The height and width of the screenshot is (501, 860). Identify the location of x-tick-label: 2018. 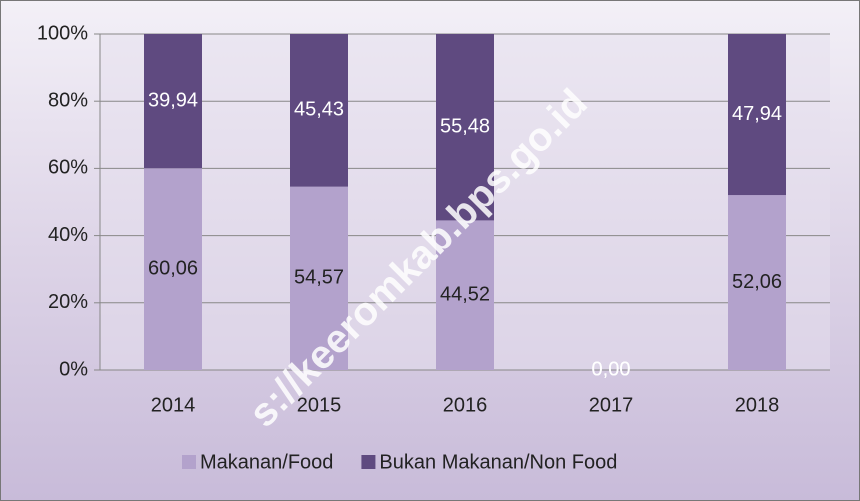
(757, 405).